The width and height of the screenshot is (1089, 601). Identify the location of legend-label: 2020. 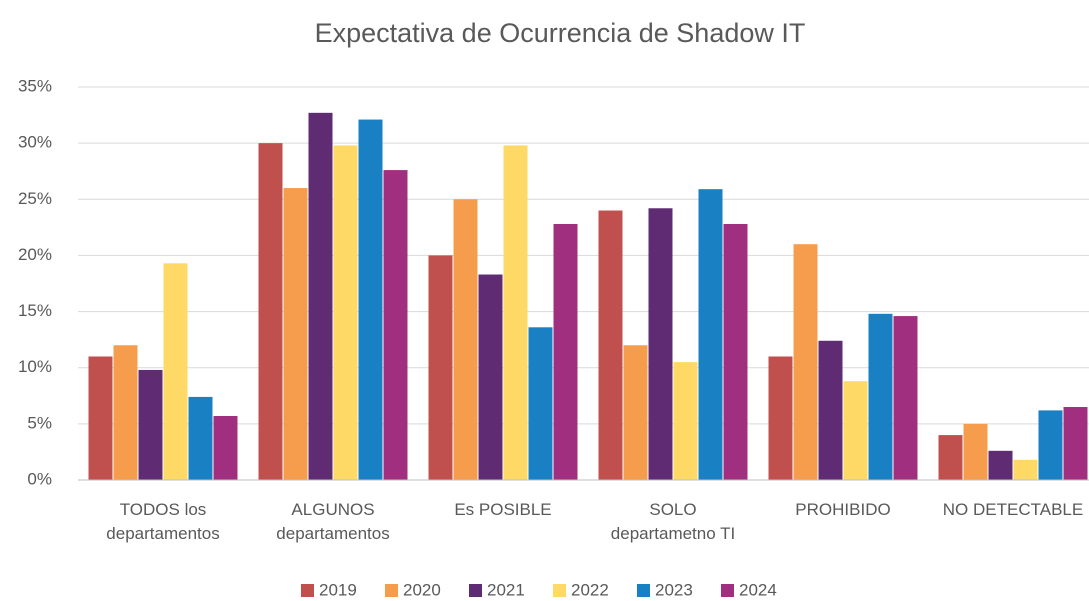
(422, 589).